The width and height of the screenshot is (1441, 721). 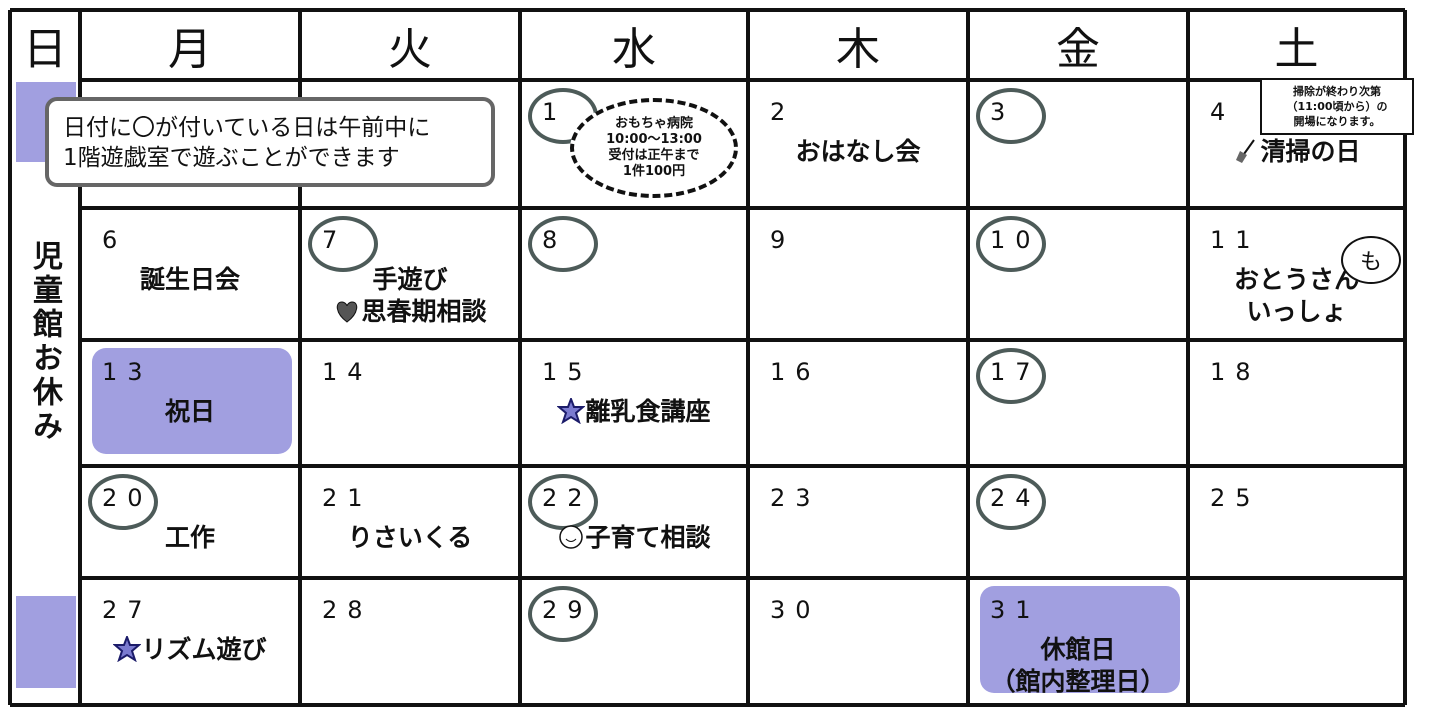 I want to click on day-cell: 10, so click(x=1078, y=274).